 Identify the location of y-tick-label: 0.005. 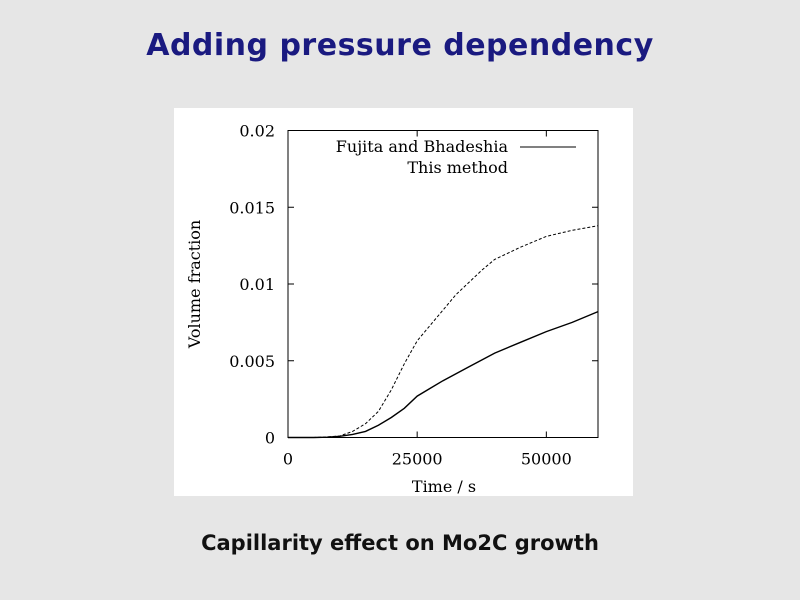
(252, 361).